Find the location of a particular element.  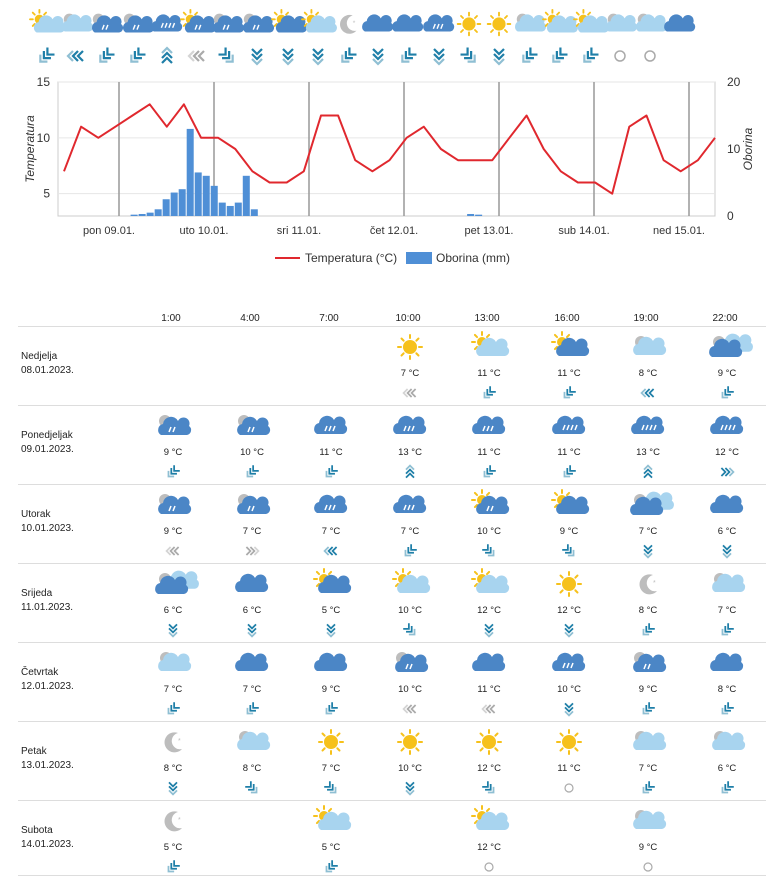

hour-header: 16:00 is located at coordinates (567, 318).